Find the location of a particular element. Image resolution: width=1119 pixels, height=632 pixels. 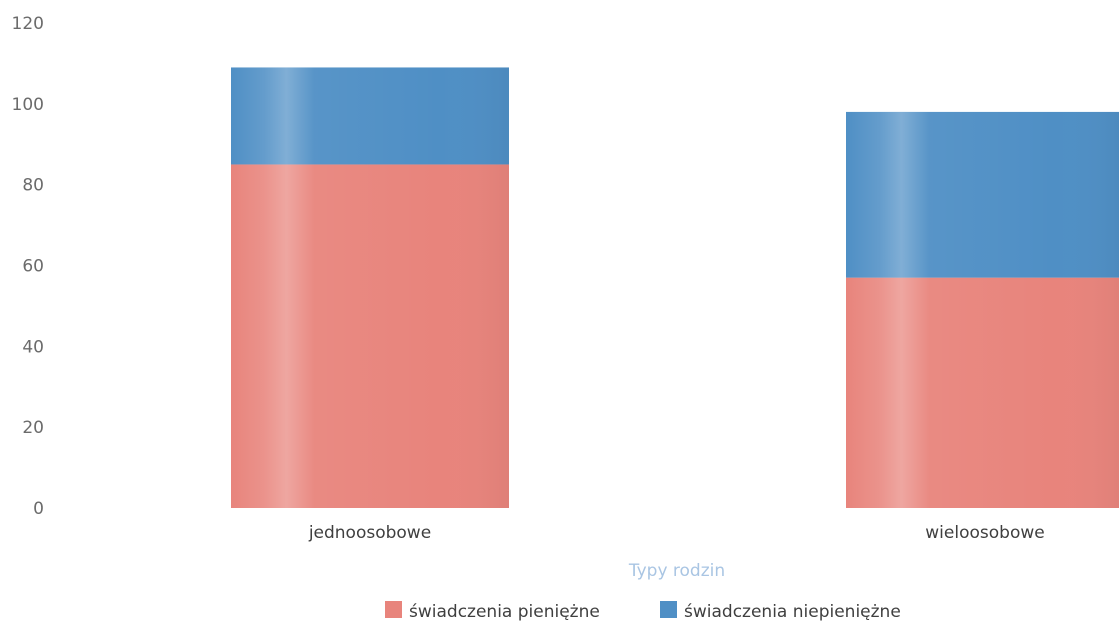

legend-label: świadczenia niepieniężne is located at coordinates (792, 612).